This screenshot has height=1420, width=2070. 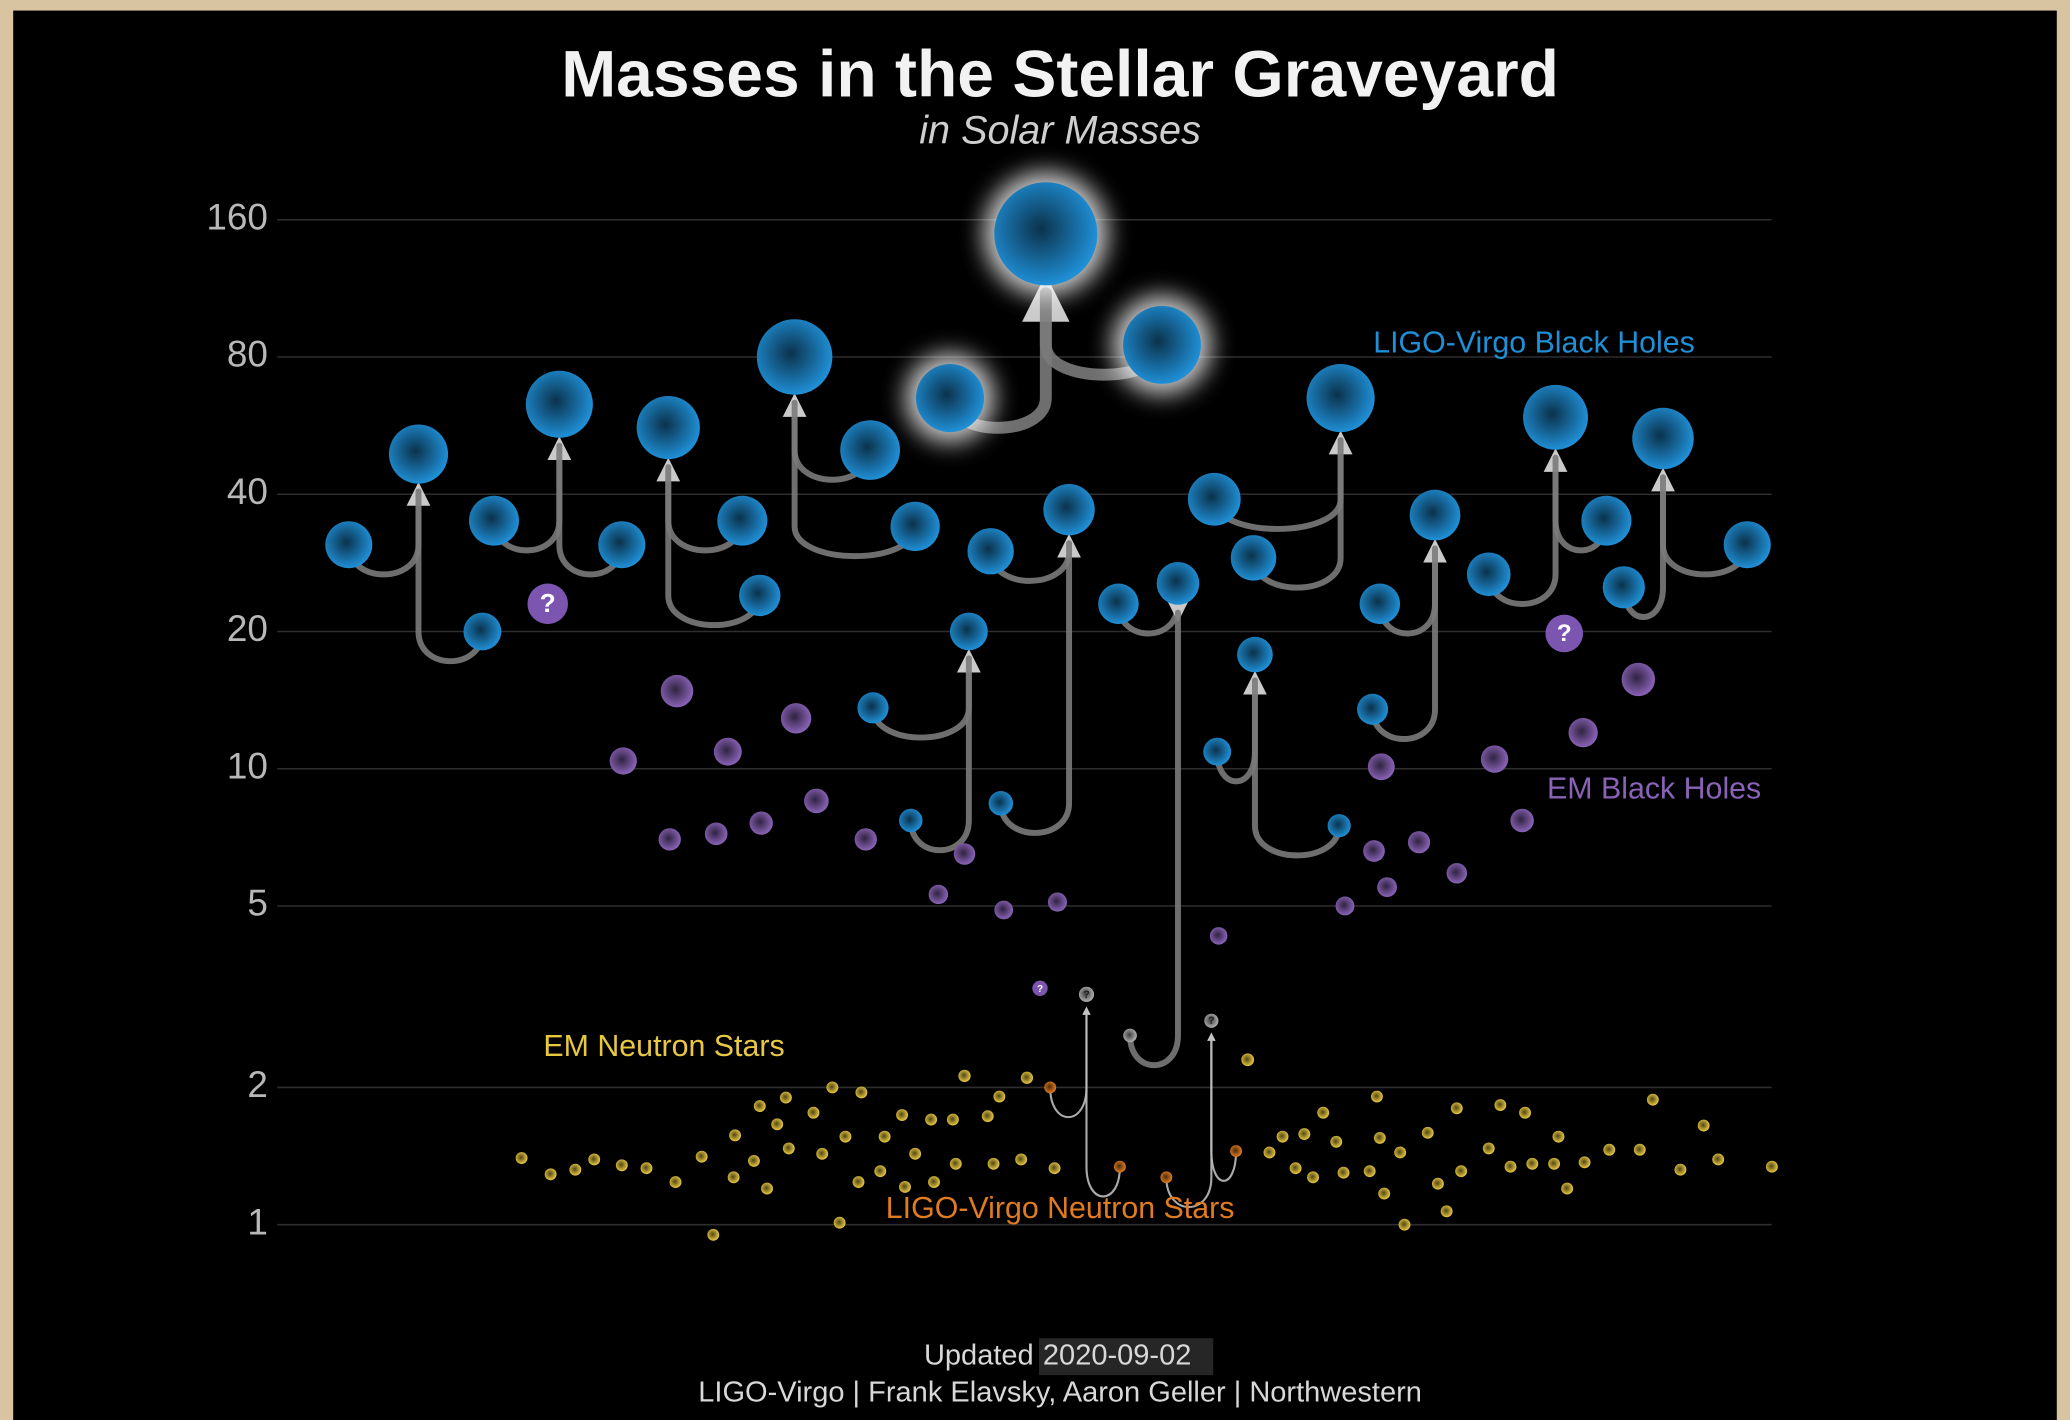 What do you see at coordinates (1060, 74) in the screenshot?
I see `chart-title: Masses in the Stellar Graveyard` at bounding box center [1060, 74].